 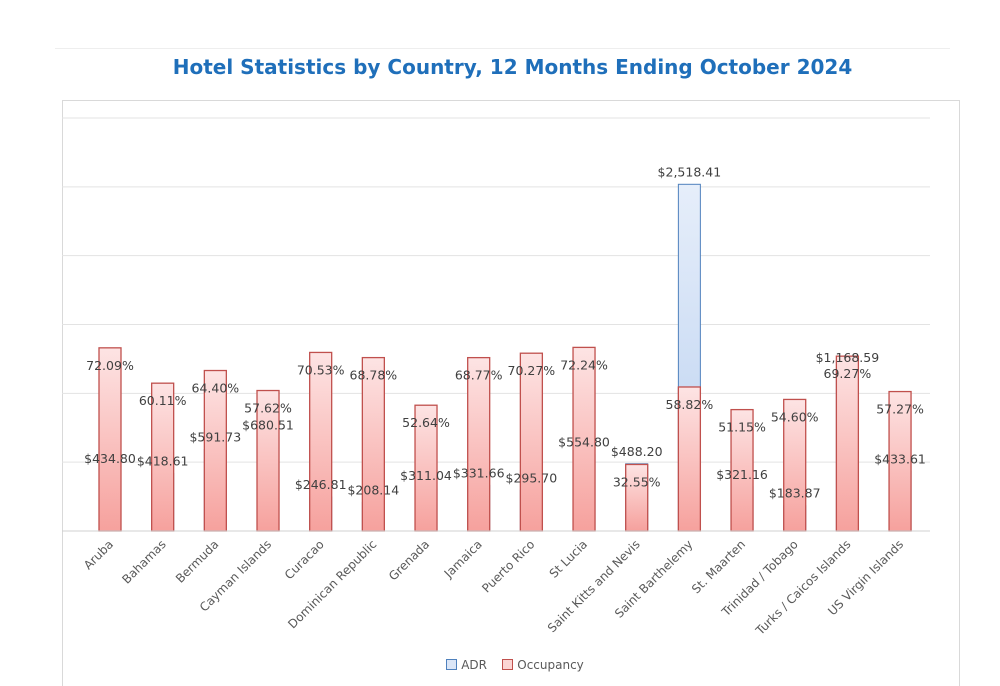 I want to click on data-label-adr: $2,518.41, so click(x=690, y=171).